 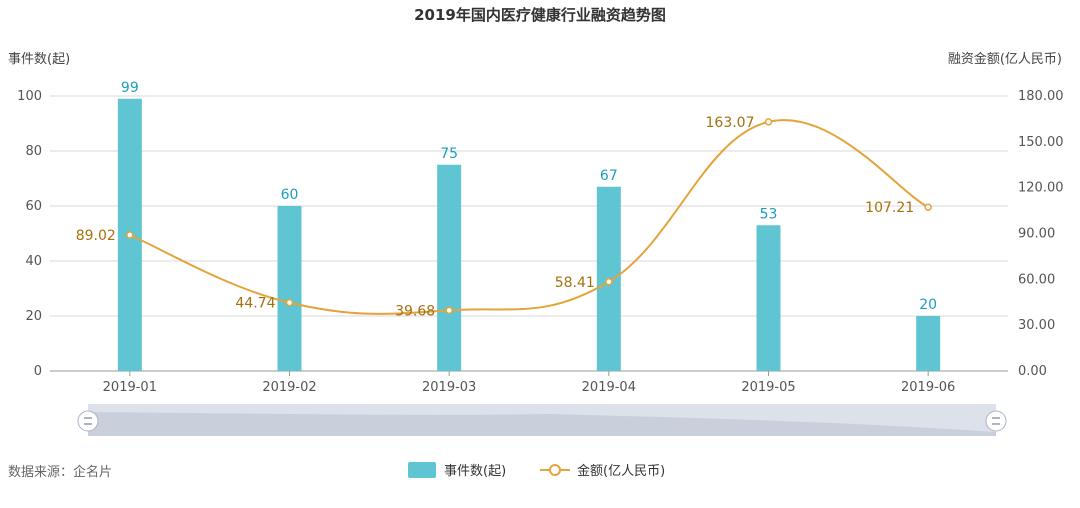 I want to click on x-tick-label: 2019-06, so click(x=928, y=387).